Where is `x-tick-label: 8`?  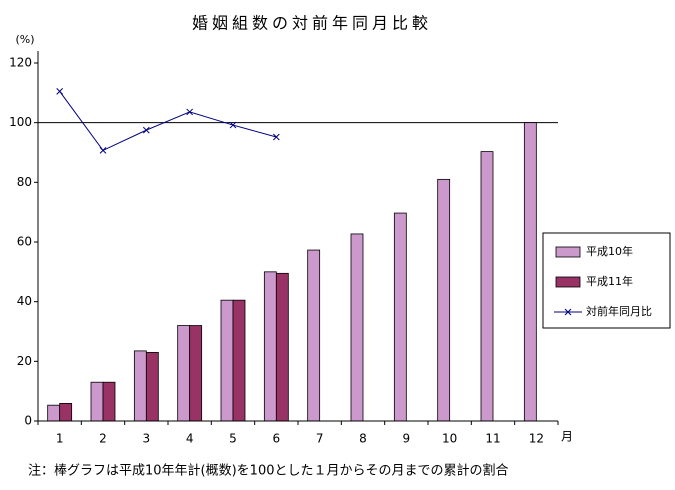
x-tick-label: 8 is located at coordinates (363, 439).